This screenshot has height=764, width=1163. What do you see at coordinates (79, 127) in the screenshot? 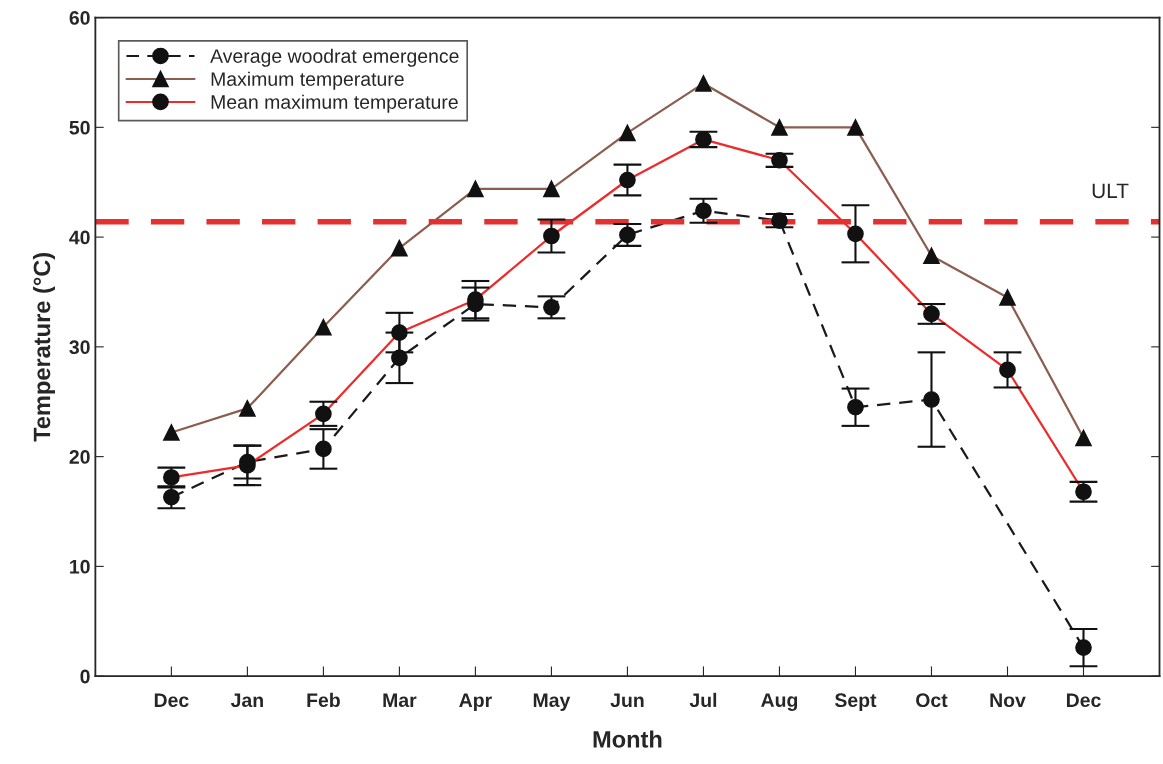
I see `y-tick-label: 50` at bounding box center [79, 127].